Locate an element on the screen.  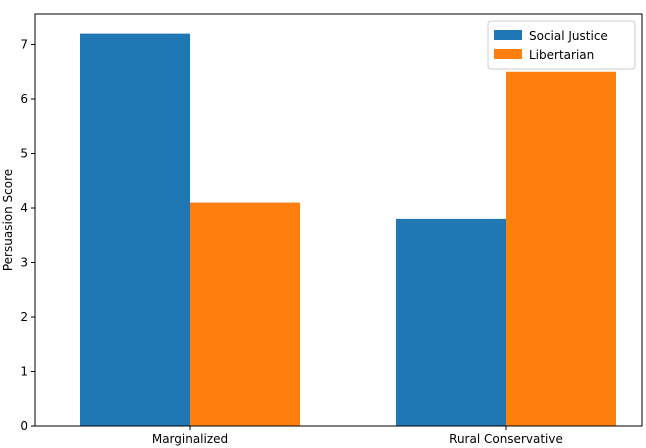
bar-libertarian-rural-conservative is located at coordinates (561, 248).